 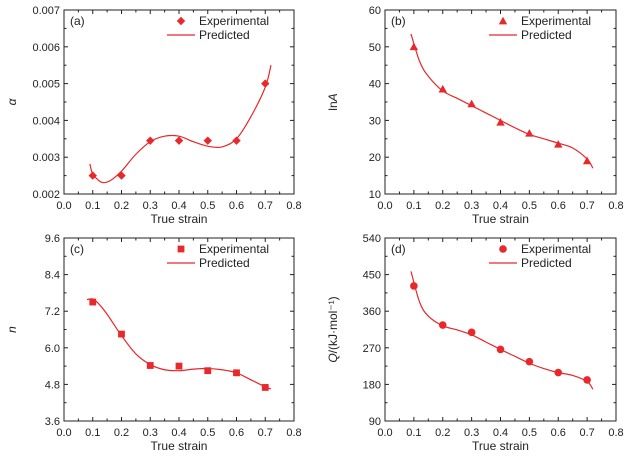 I want to click on y-tick-label: 0.004, so click(x=46, y=121).